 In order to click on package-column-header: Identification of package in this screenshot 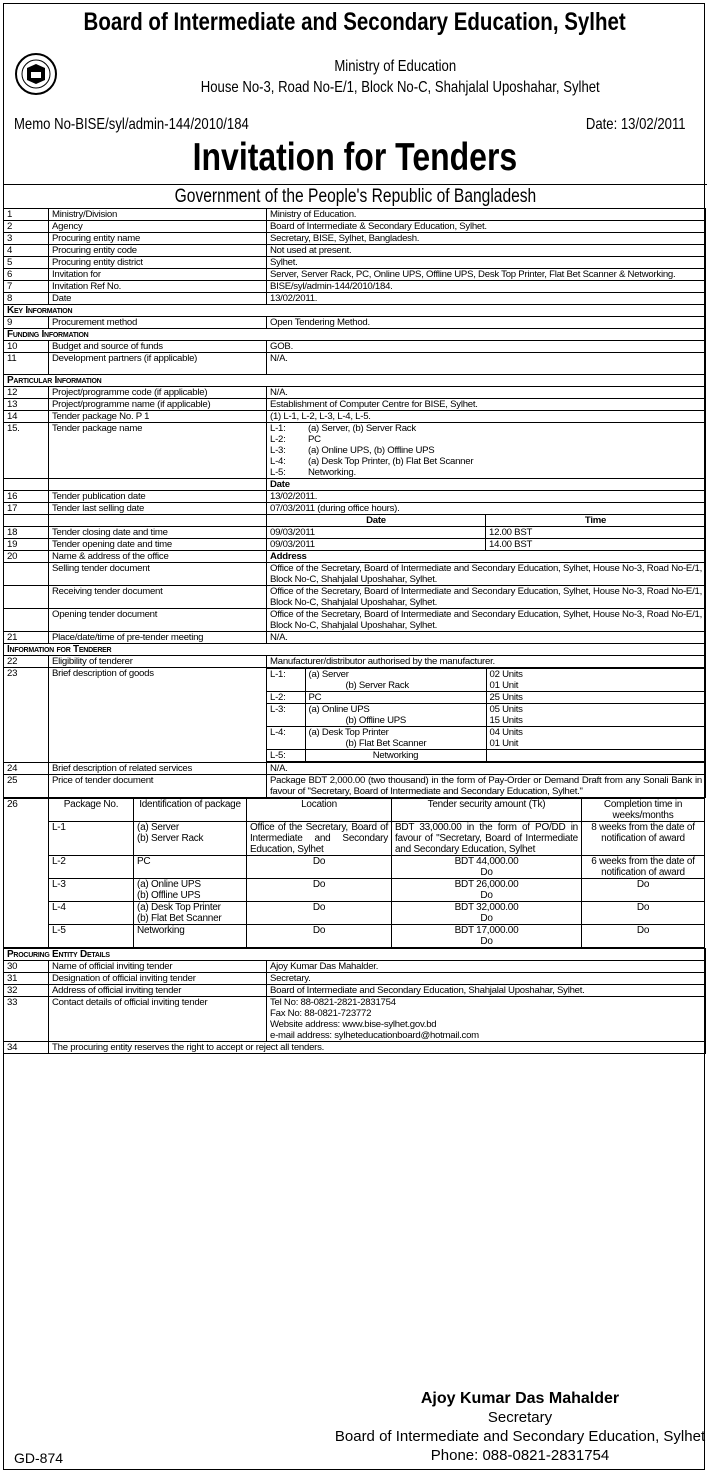, I will do `click(190, 810)`.